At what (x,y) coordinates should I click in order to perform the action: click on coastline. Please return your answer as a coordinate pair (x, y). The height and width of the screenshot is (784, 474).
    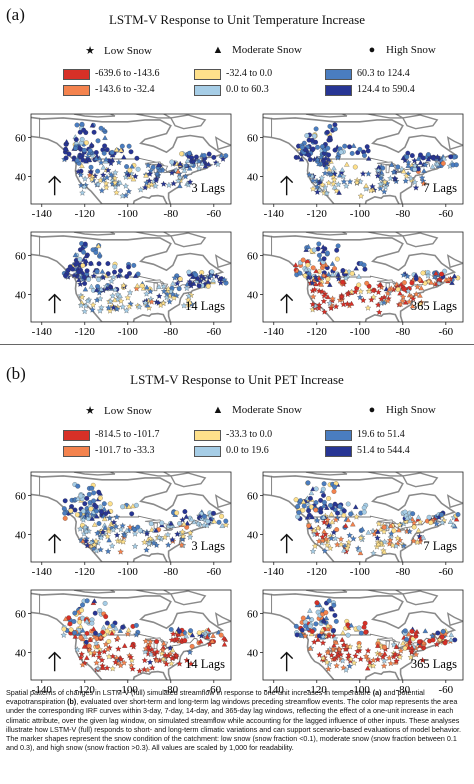
    Looking at the image, I should click on (360, 636).